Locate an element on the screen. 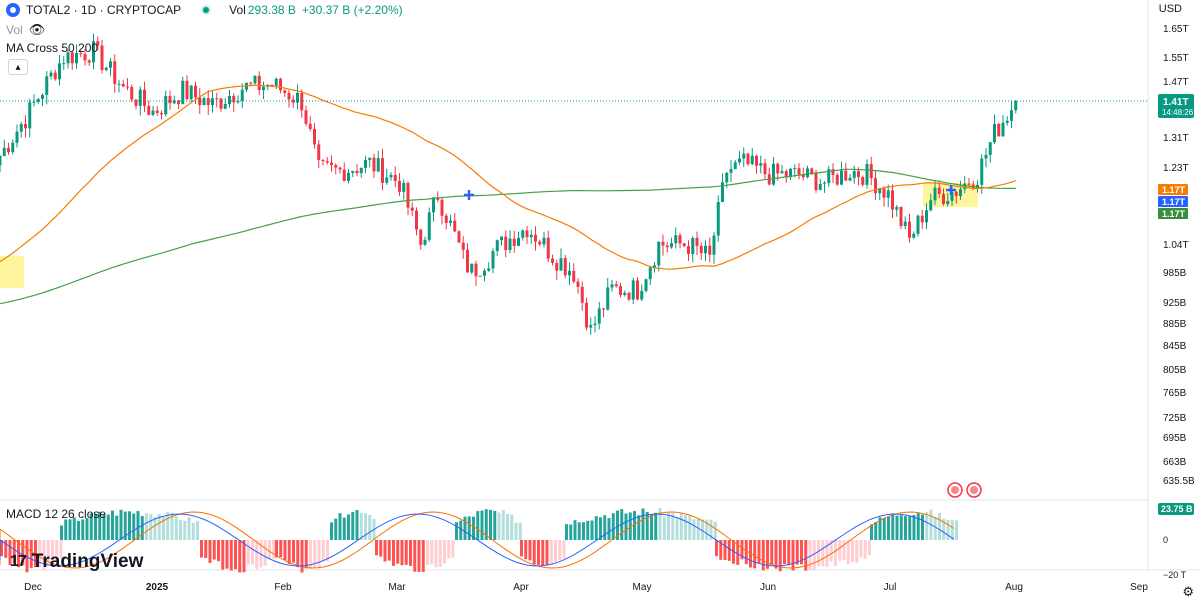 The image size is (1200, 601). vol-value: 293.38 B is located at coordinates (271, 10).